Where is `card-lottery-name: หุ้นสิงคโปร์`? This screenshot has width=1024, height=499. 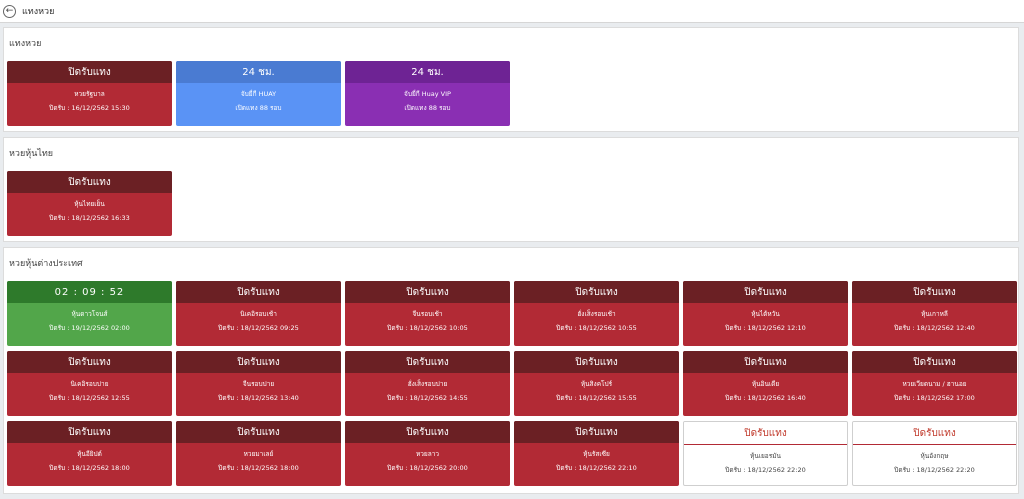 card-lottery-name: หุ้นสิงคโปร์ is located at coordinates (596, 384).